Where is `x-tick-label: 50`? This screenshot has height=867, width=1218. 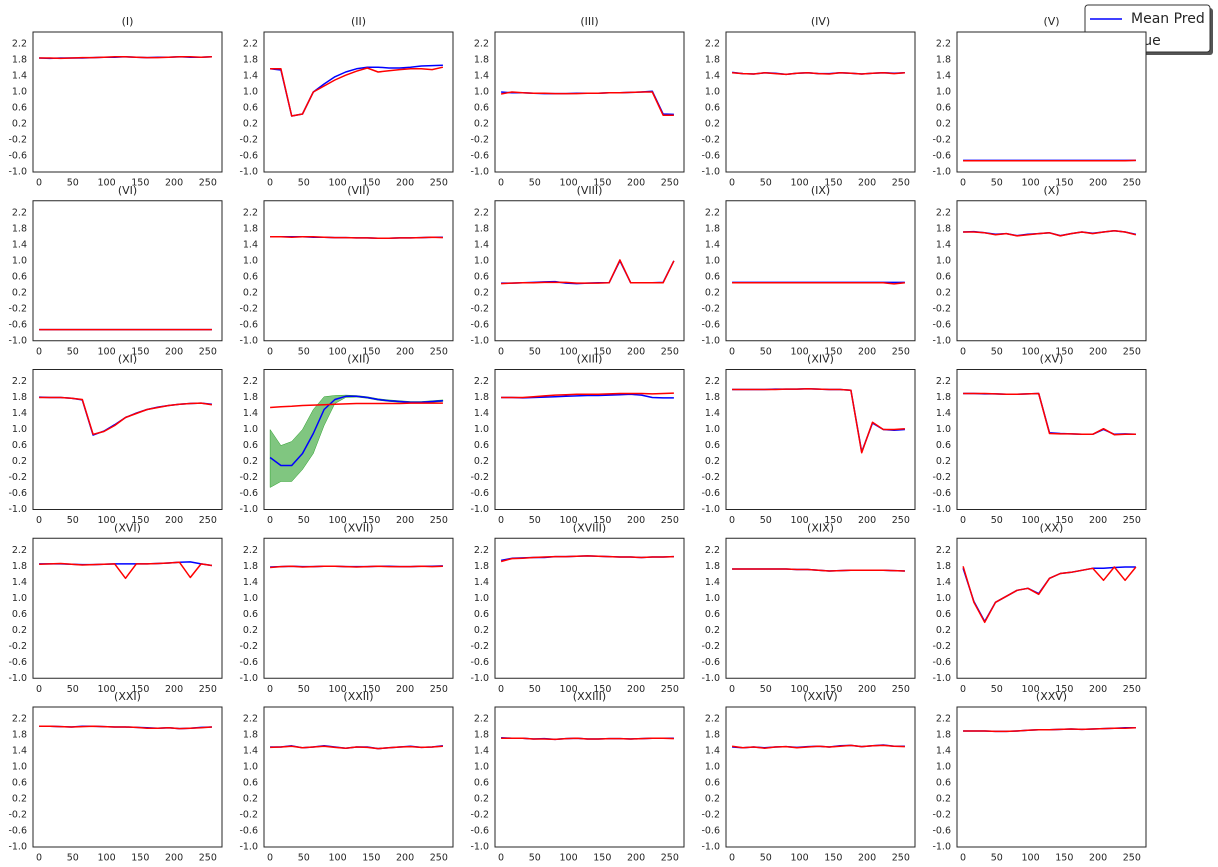 x-tick-label: 50 is located at coordinates (766, 858).